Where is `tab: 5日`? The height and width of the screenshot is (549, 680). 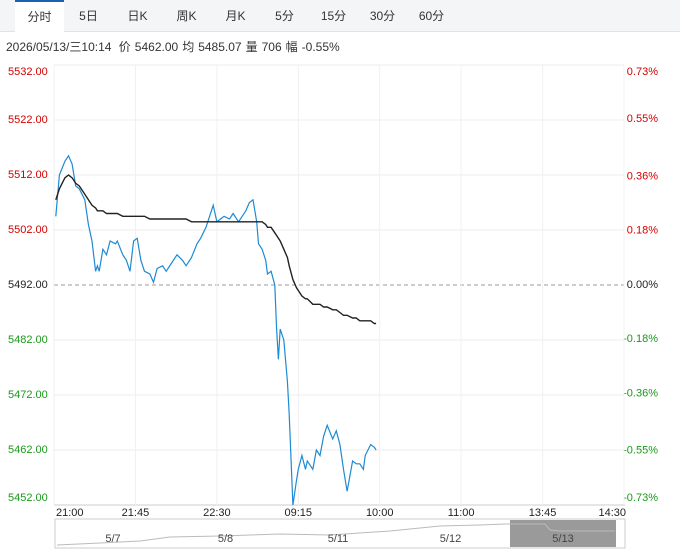 tab: 5日 is located at coordinates (88, 16).